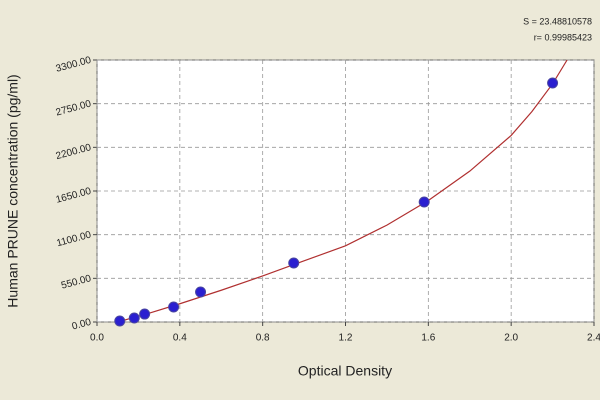 Image resolution: width=600 pixels, height=400 pixels. Describe the element at coordinates (593, 338) in the screenshot. I see `x-tick-label: 2.4` at that location.